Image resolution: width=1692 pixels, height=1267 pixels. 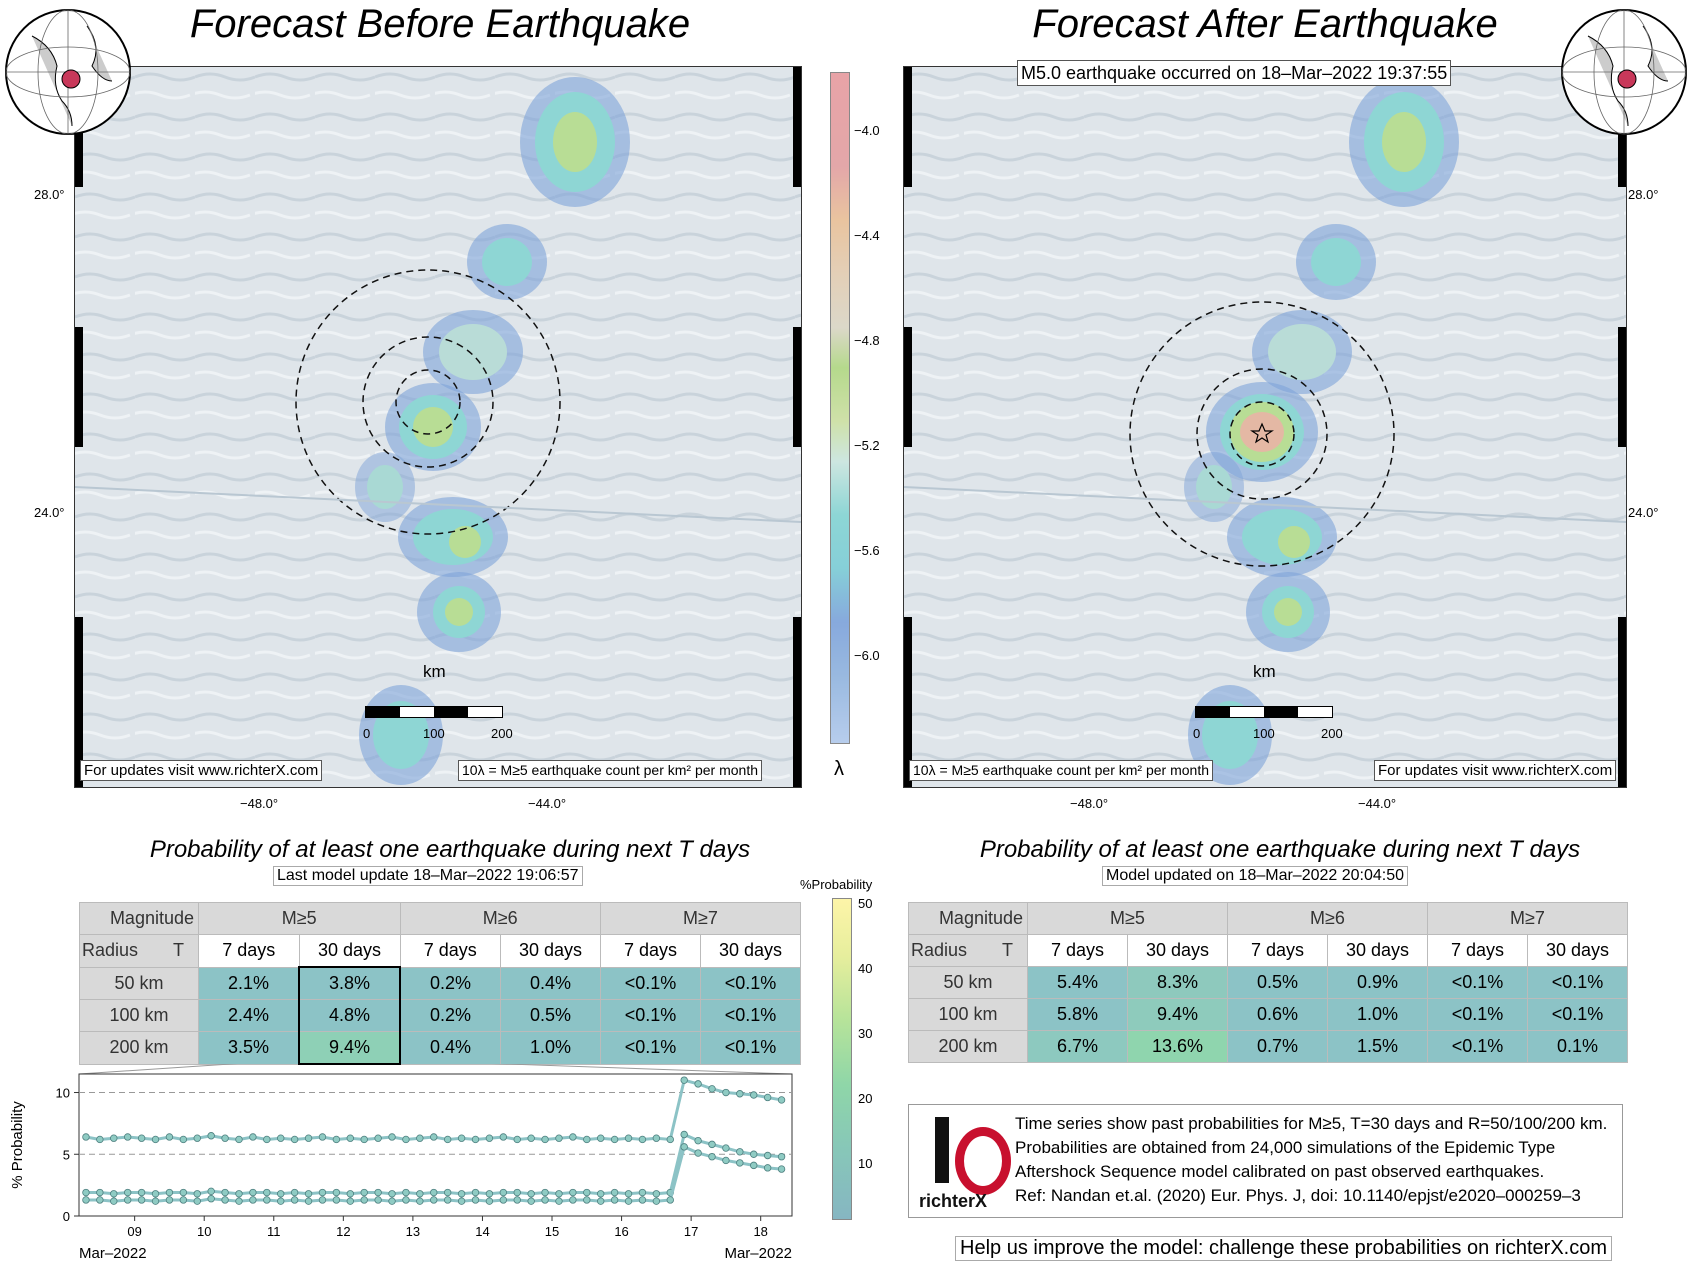 I want to click on y-tick-label: 0, so click(x=66, y=1216).